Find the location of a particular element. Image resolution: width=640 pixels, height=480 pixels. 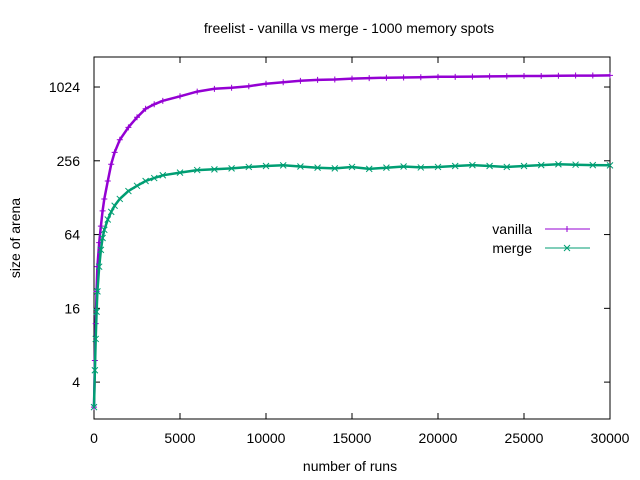

legend-label-vanilla: vanilla is located at coordinates (512, 229).